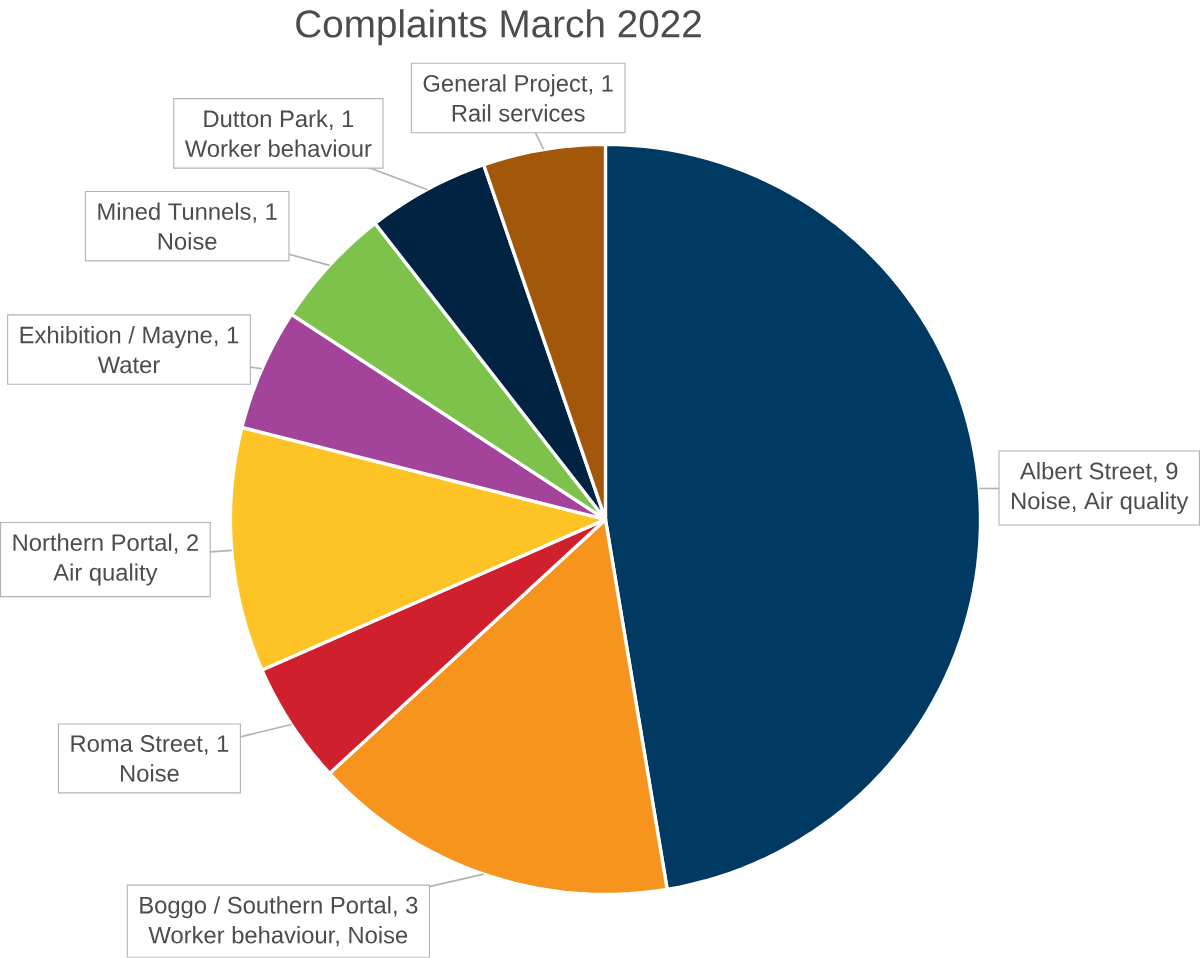  What do you see at coordinates (518, 113) in the screenshot?
I see `text: Rail services` at bounding box center [518, 113].